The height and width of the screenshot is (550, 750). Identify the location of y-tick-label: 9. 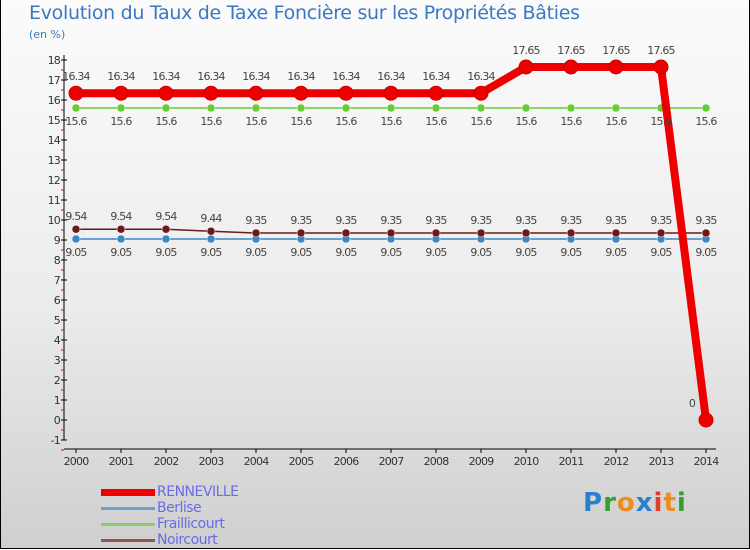
(57, 240).